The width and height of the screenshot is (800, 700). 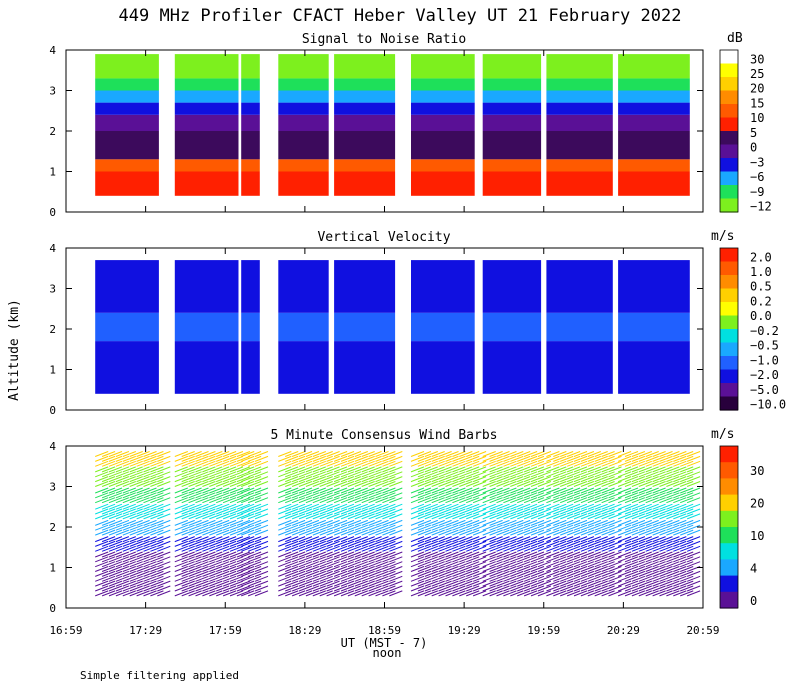 What do you see at coordinates (729, 329) in the screenshot?
I see `colorbar-frame` at bounding box center [729, 329].